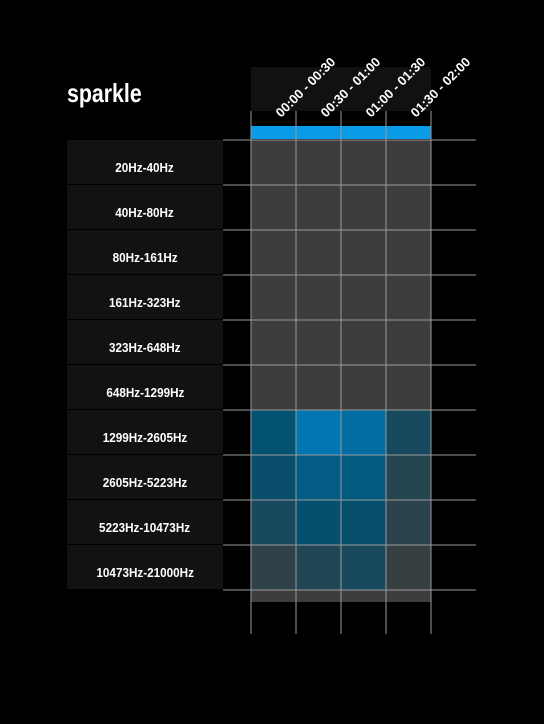 The height and width of the screenshot is (724, 544). I want to click on row-label: 2605Hz-5223Hz, so click(145, 477).